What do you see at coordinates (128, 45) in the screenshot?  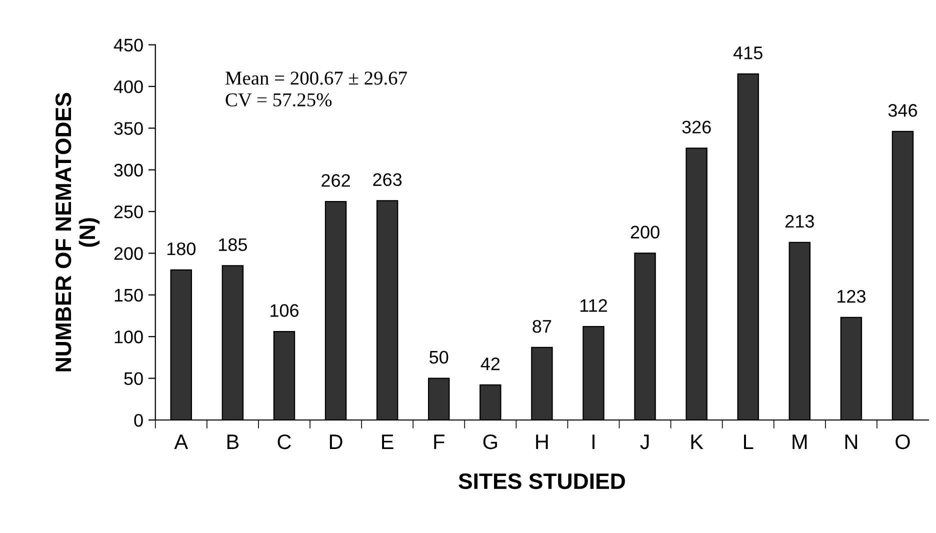 I see `y-tick-label: 450` at bounding box center [128, 45].